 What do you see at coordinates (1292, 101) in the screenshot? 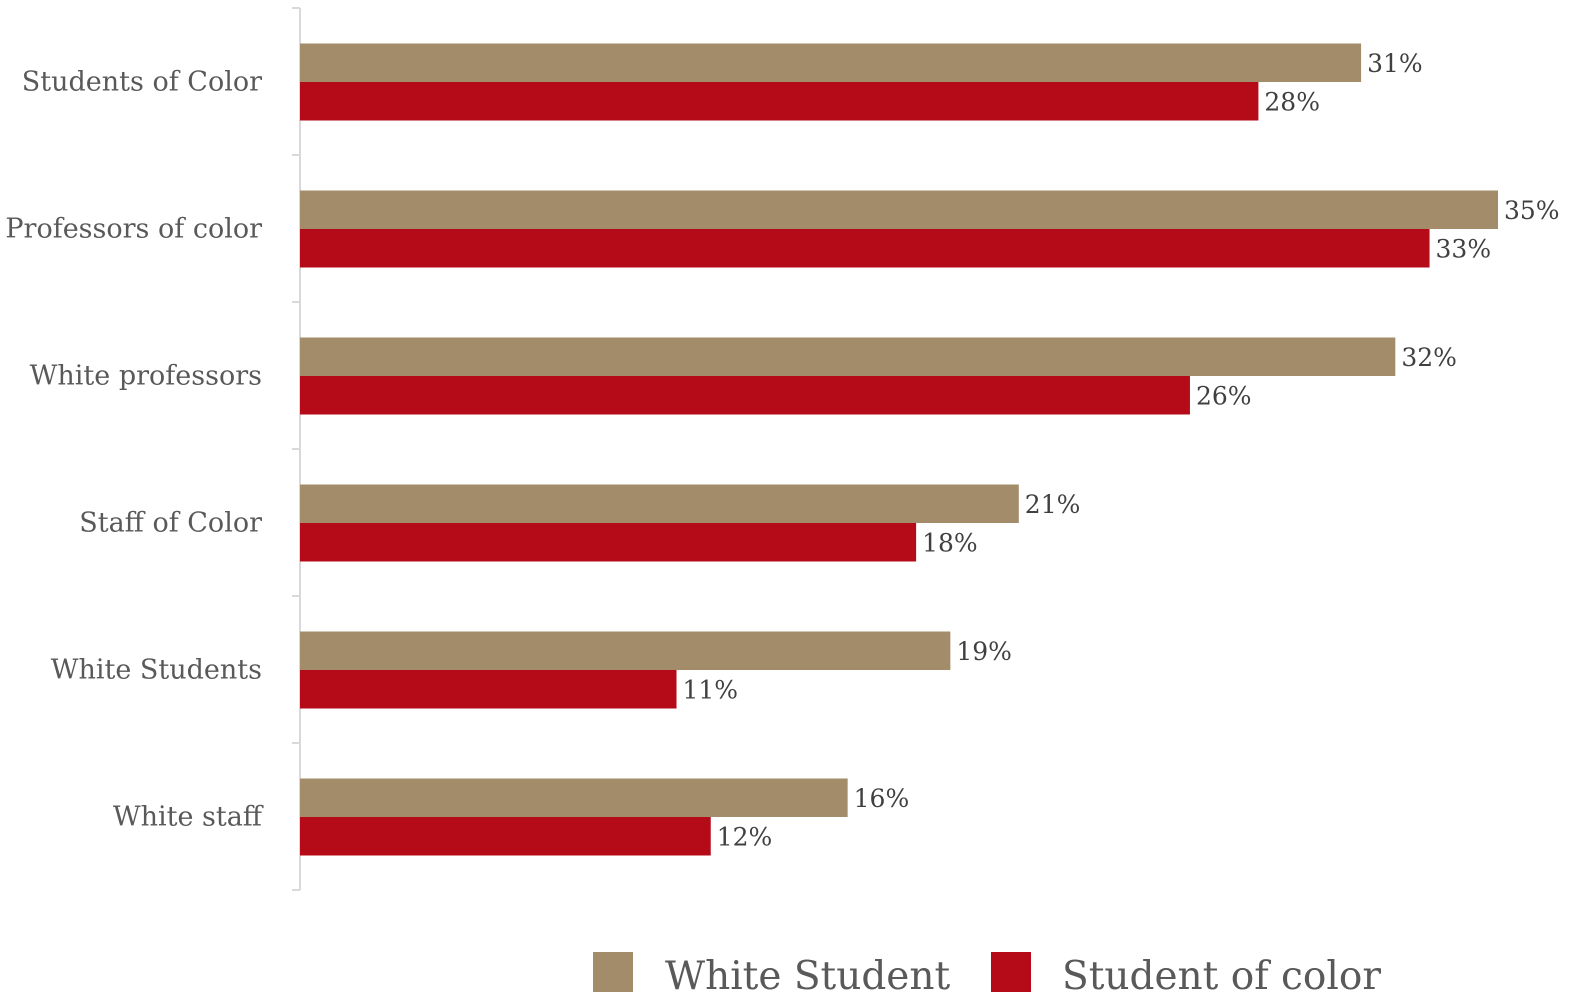
I see `data-label: 28%` at bounding box center [1292, 101].